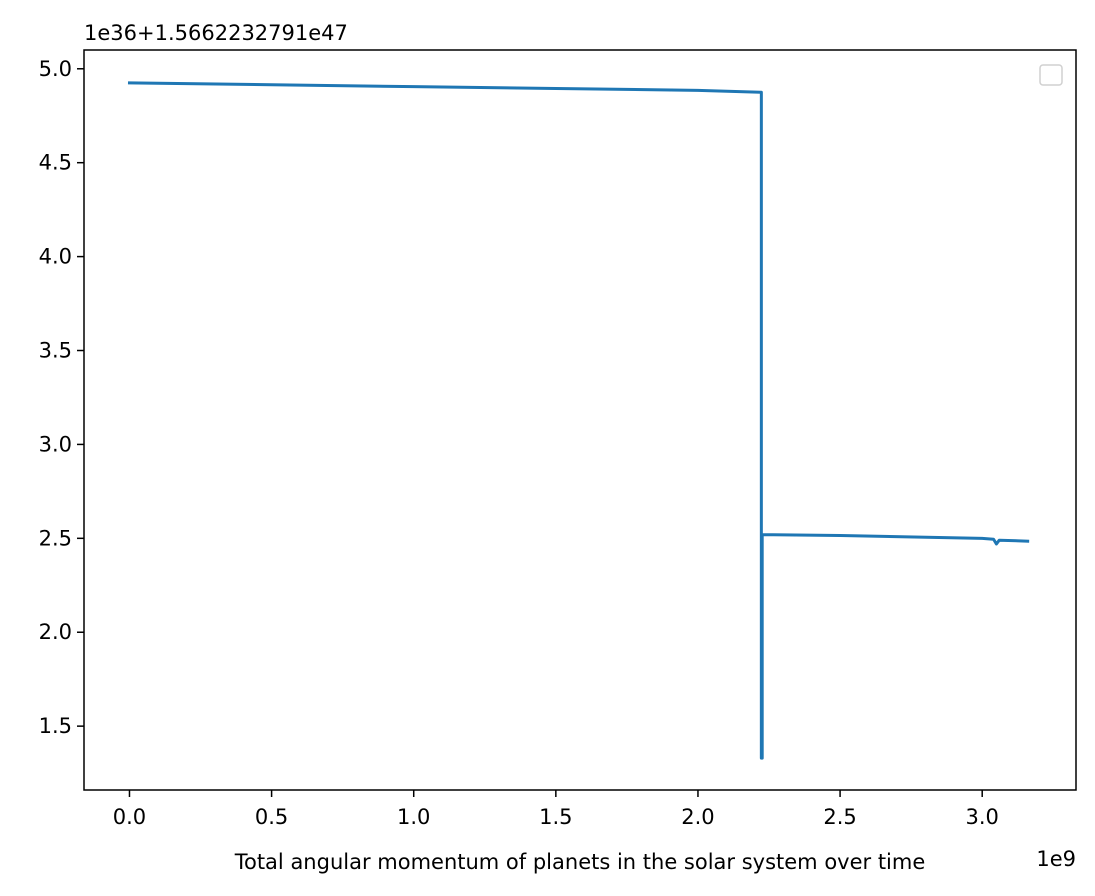 This screenshot has width=1095, height=896. Describe the element at coordinates (1056, 859) in the screenshot. I see `x-offset-text: 1e9` at that location.